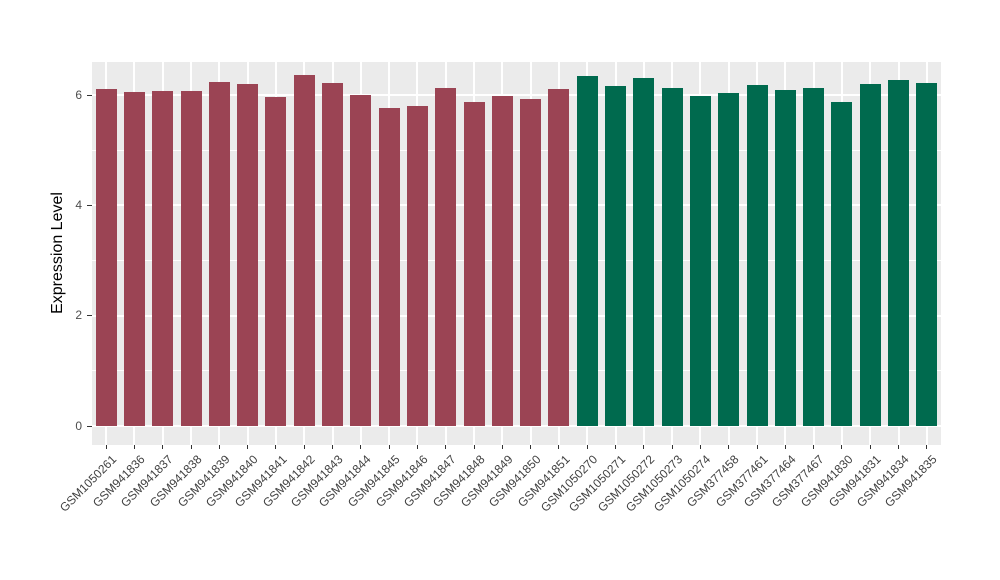 Image resolution: width=1000 pixels, height=580 pixels. Describe the element at coordinates (78, 425) in the screenshot. I see `y-tick-label: 0` at that location.